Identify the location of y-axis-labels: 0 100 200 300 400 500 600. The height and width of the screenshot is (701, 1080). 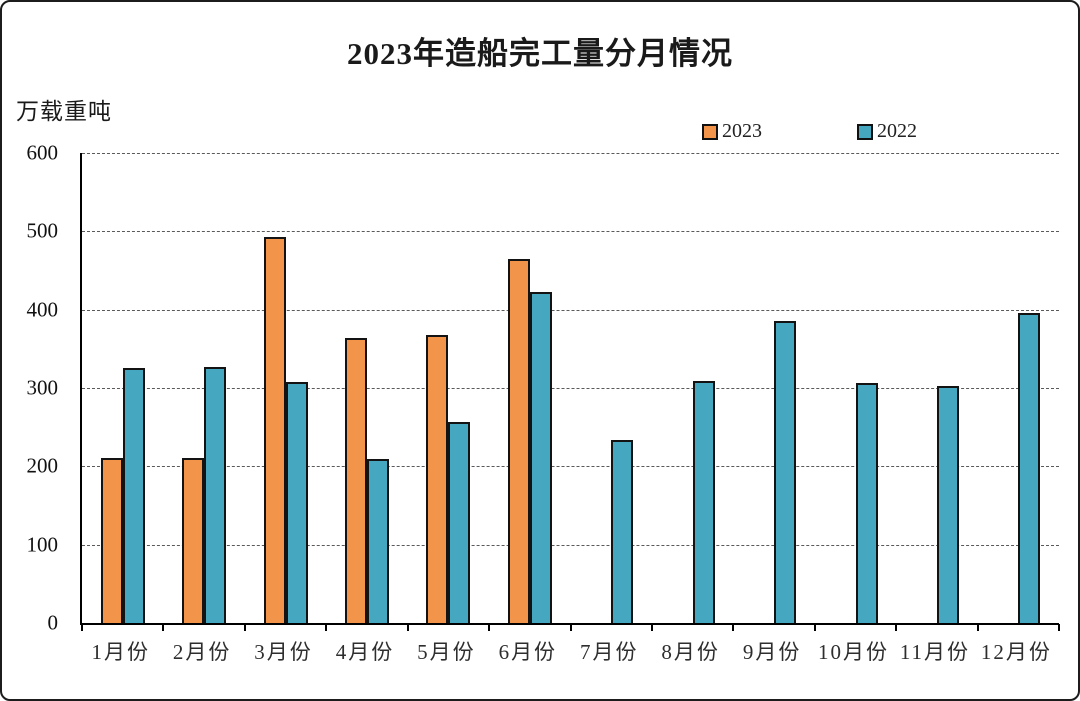
(35, 388).